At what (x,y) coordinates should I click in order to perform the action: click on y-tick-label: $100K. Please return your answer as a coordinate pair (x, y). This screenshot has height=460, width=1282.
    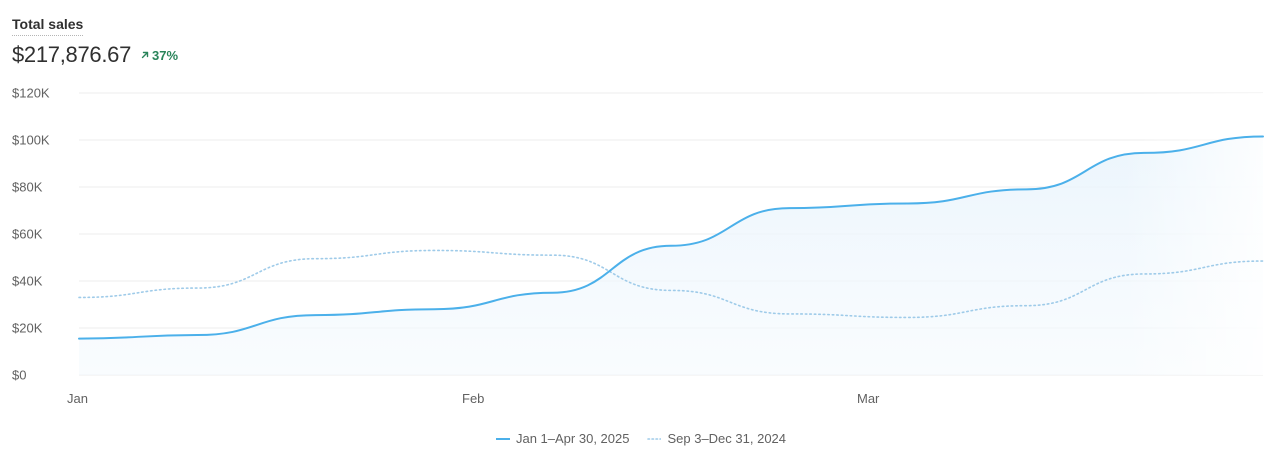
    Looking at the image, I should click on (31, 140).